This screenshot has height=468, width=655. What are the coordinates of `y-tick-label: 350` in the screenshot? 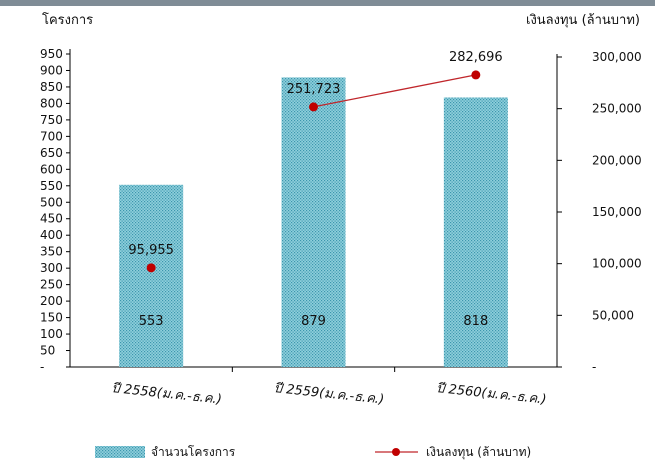 It's located at (51, 252).